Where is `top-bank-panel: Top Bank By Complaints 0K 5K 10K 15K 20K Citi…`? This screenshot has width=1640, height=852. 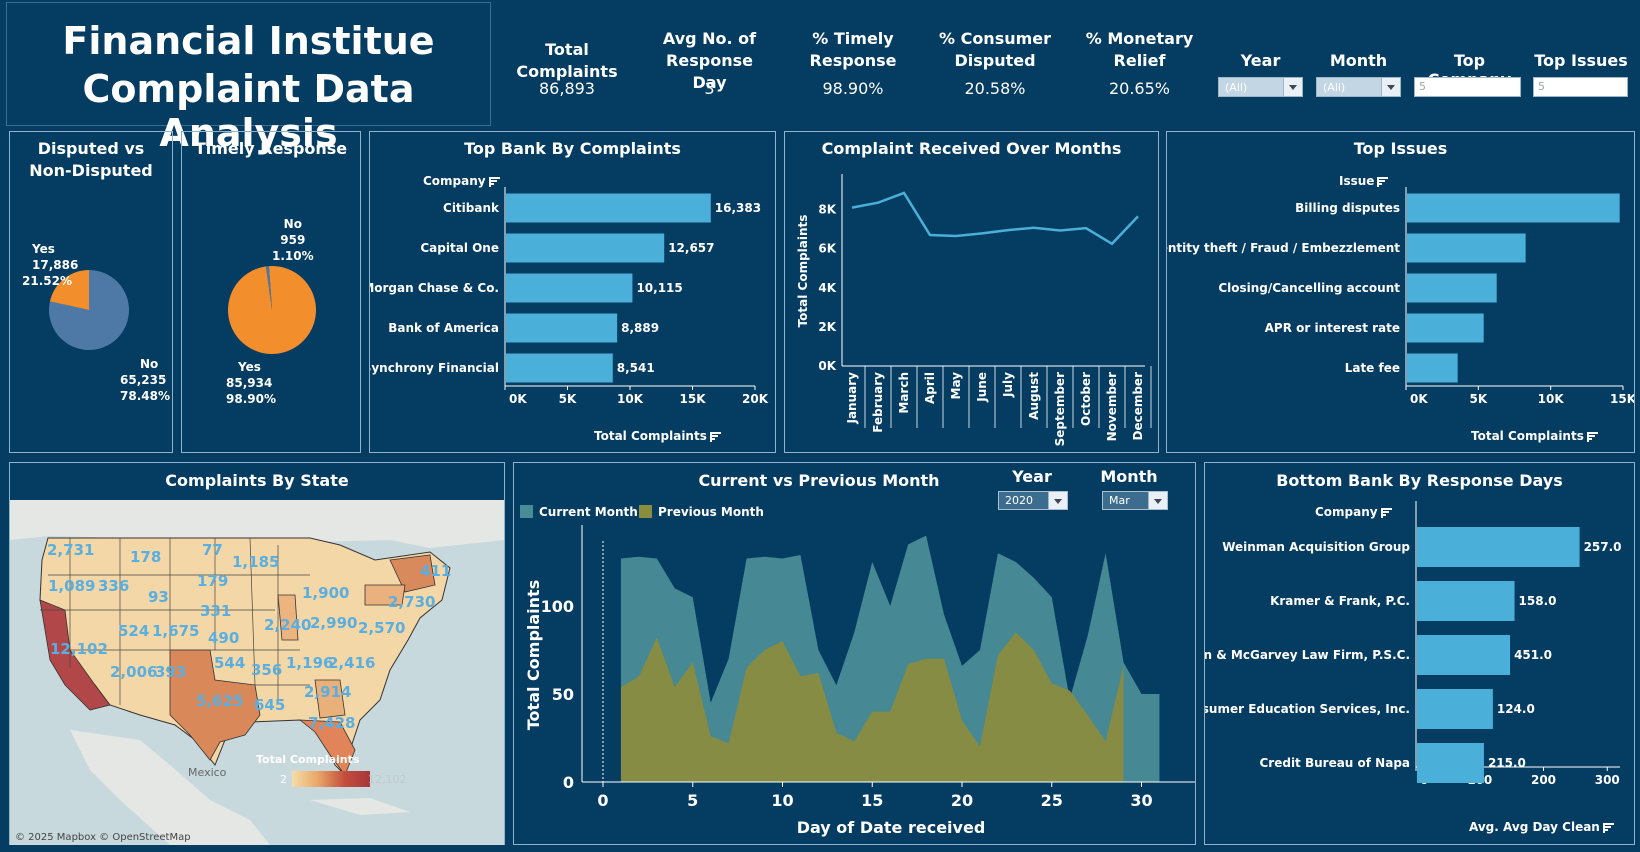 top-bank-panel: Top Bank By Complaints 0K 5K 10K 15K 20K Citi… is located at coordinates (572, 292).